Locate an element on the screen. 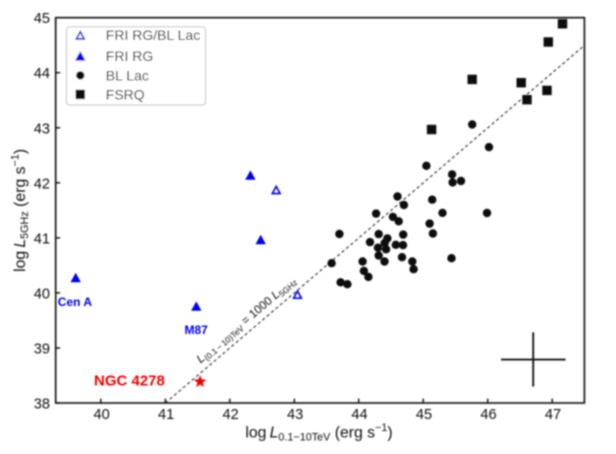 The height and width of the screenshot is (454, 616). svg-text: 38 is located at coordinates (42, 405).